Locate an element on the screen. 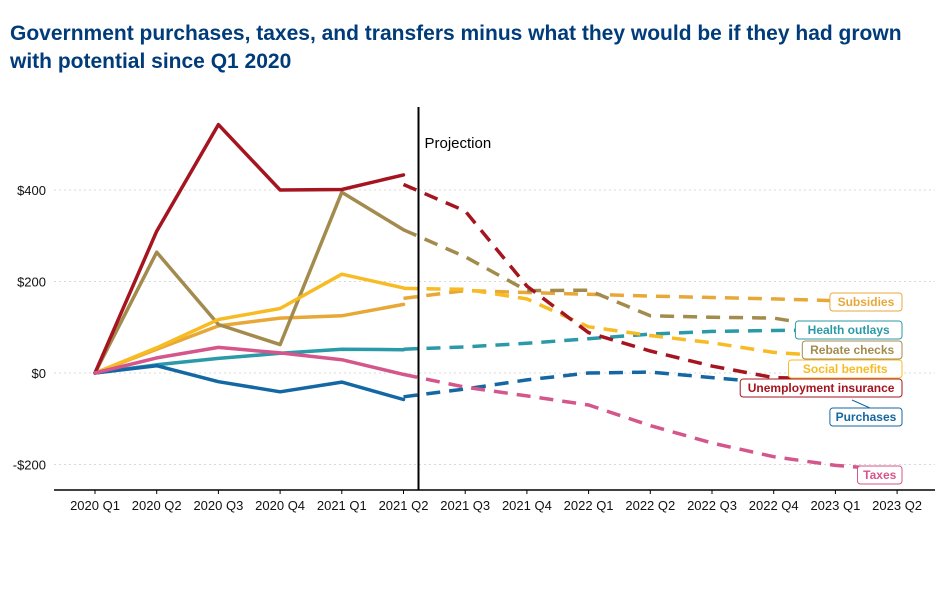  x-tick-label: 2020 Q2 is located at coordinates (157, 505).